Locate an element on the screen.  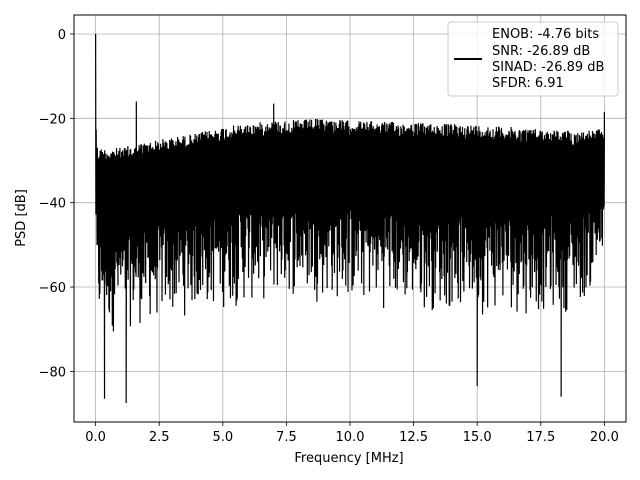
y-tick-label: −20 is located at coordinates (52, 119).